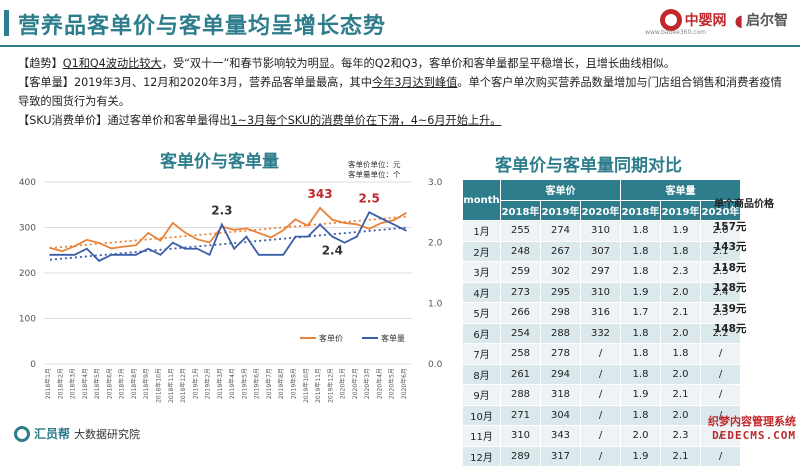 The height and width of the screenshot is (467, 800). What do you see at coordinates (220, 383) in the screenshot?
I see `x-tick-label: 2019年3月` at bounding box center [220, 383].